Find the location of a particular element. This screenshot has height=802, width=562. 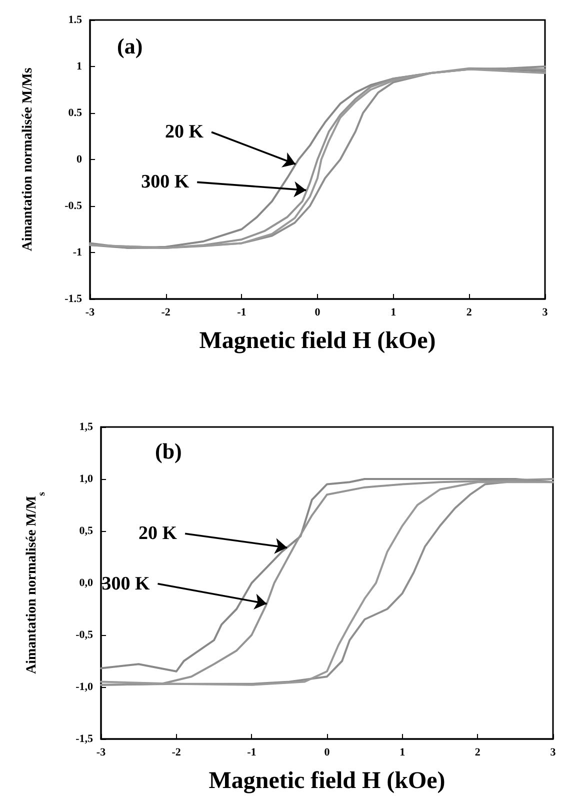

y-tick-label: -1 is located at coordinates (77, 252).